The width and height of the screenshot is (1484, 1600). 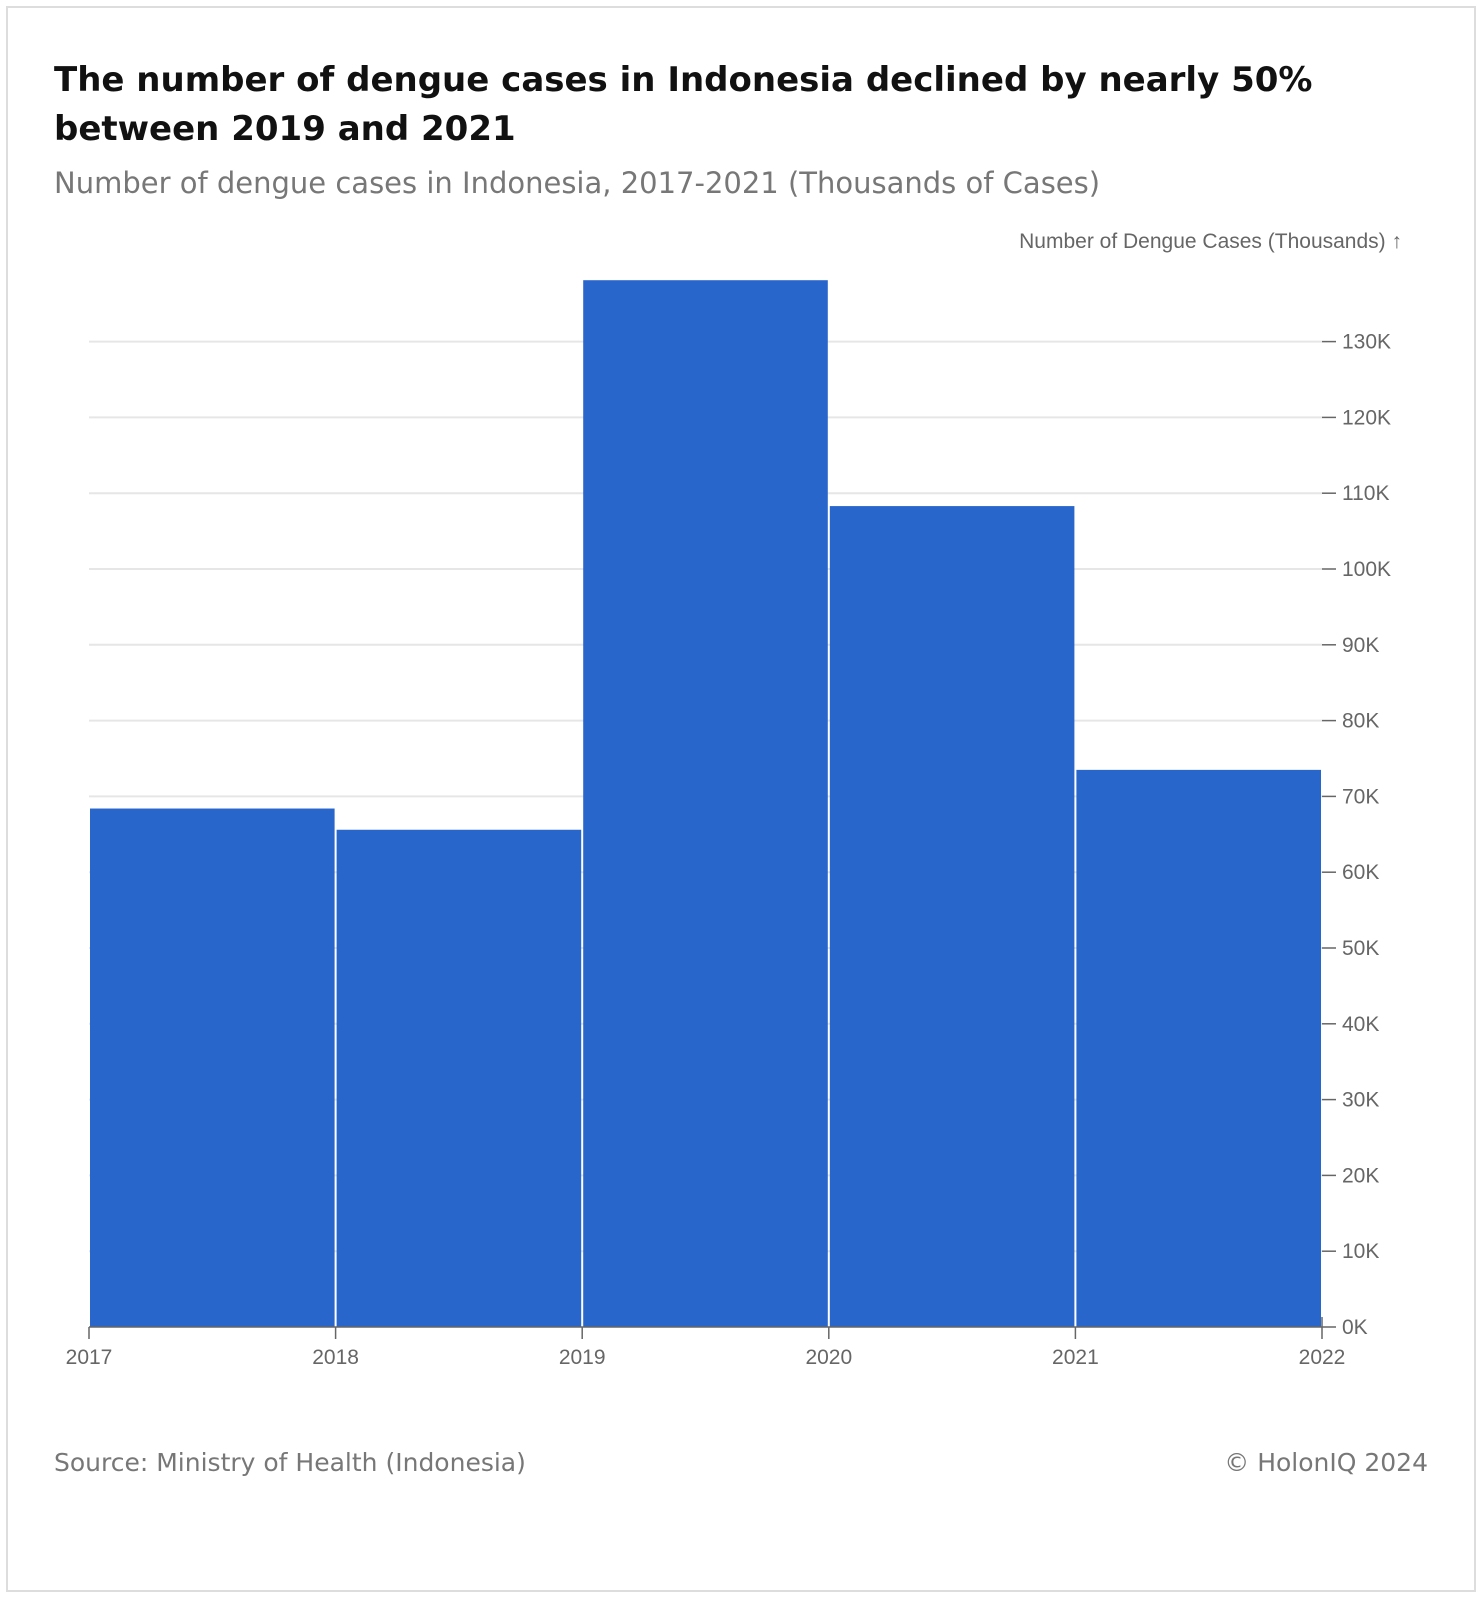 I want to click on x-tick-label: 2018, so click(x=335, y=1357).